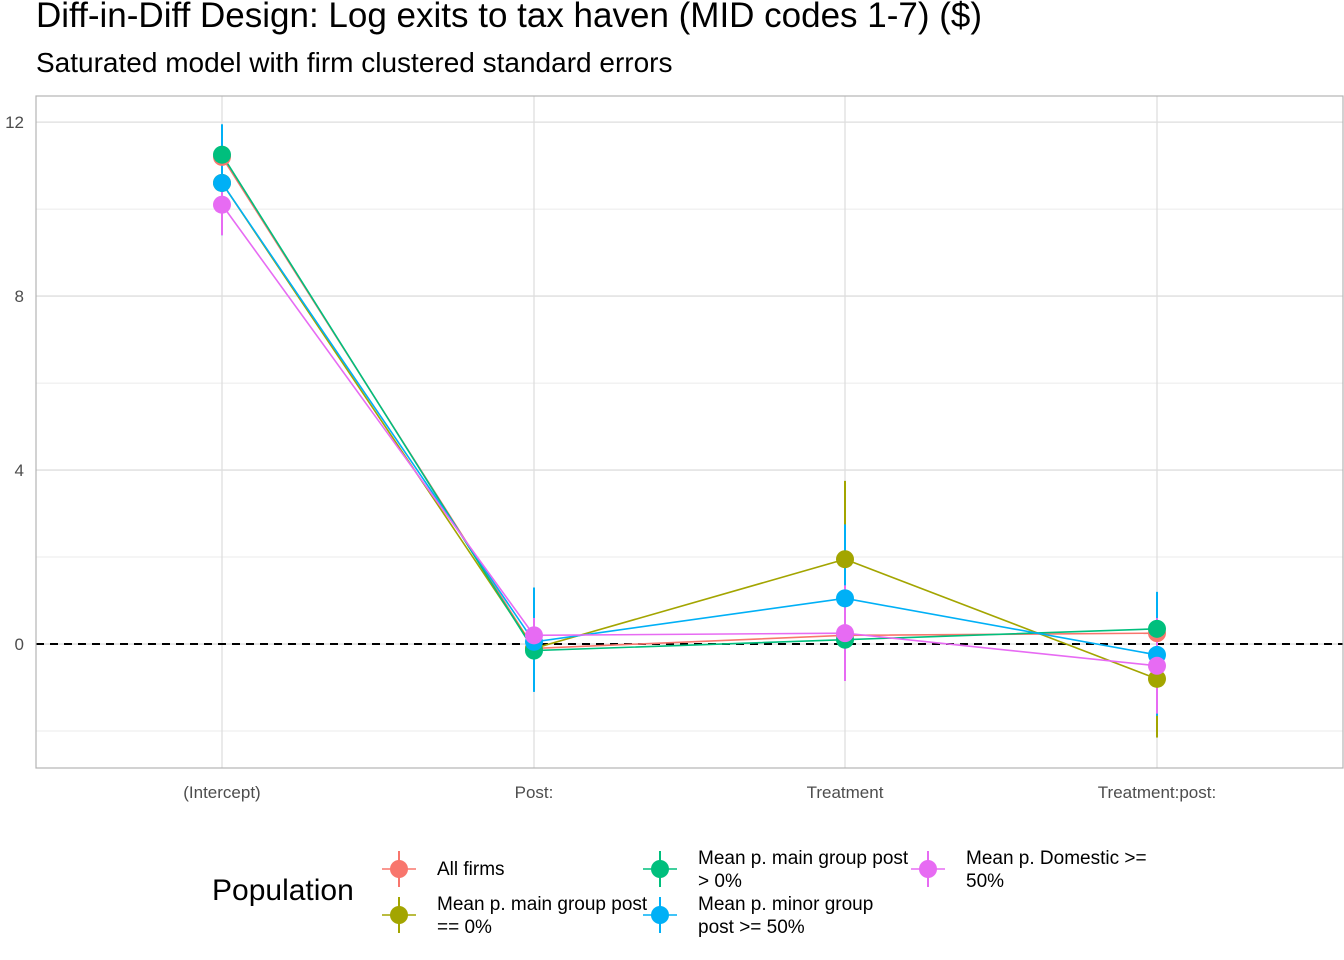  What do you see at coordinates (1157, 792) in the screenshot?
I see `x-tick-label: Treatment:post:` at bounding box center [1157, 792].